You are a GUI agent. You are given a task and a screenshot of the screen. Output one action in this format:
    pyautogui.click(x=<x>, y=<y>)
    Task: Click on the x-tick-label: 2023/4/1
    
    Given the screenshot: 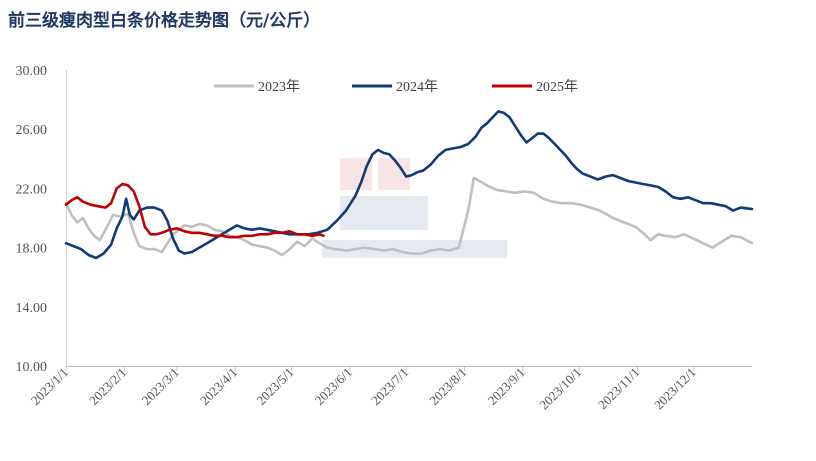 What is the action you would take?
    pyautogui.click(x=218, y=386)
    